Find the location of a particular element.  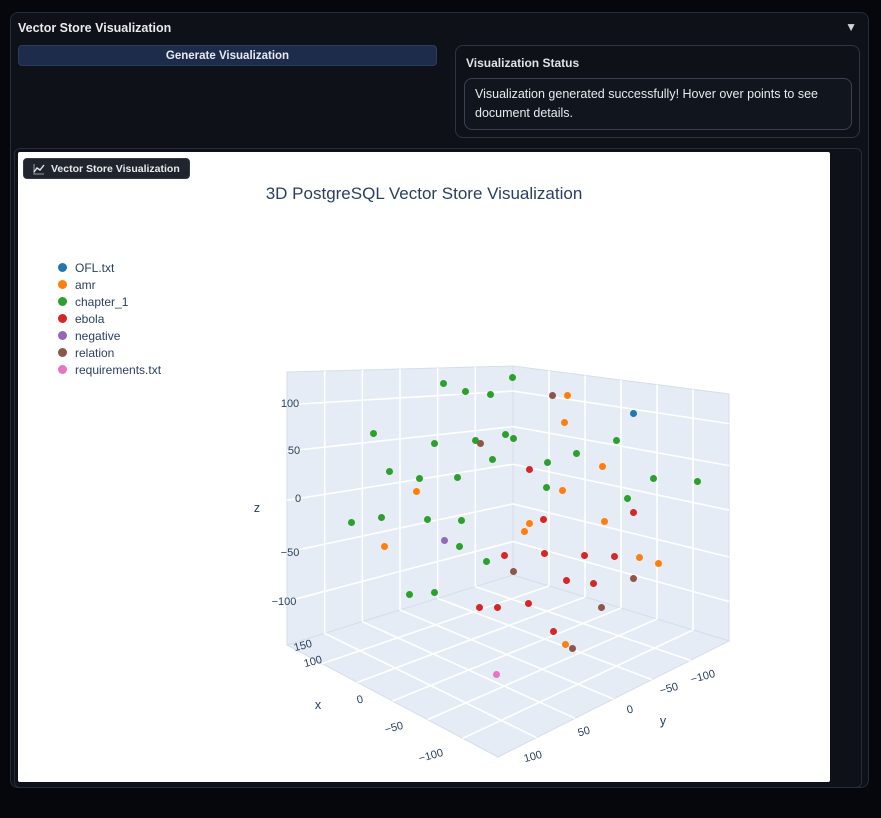

plot-chip-label: Vector Store Visualization is located at coordinates (115, 168).